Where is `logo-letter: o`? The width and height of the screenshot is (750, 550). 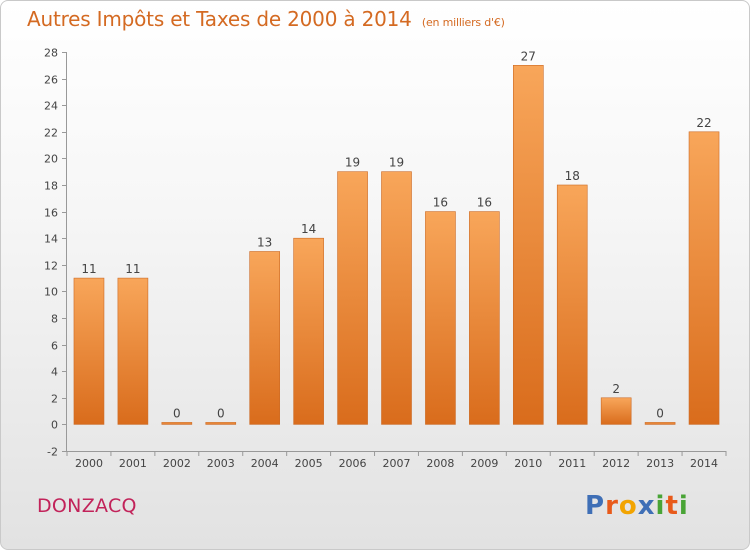 logo-letter: o is located at coordinates (628, 506).